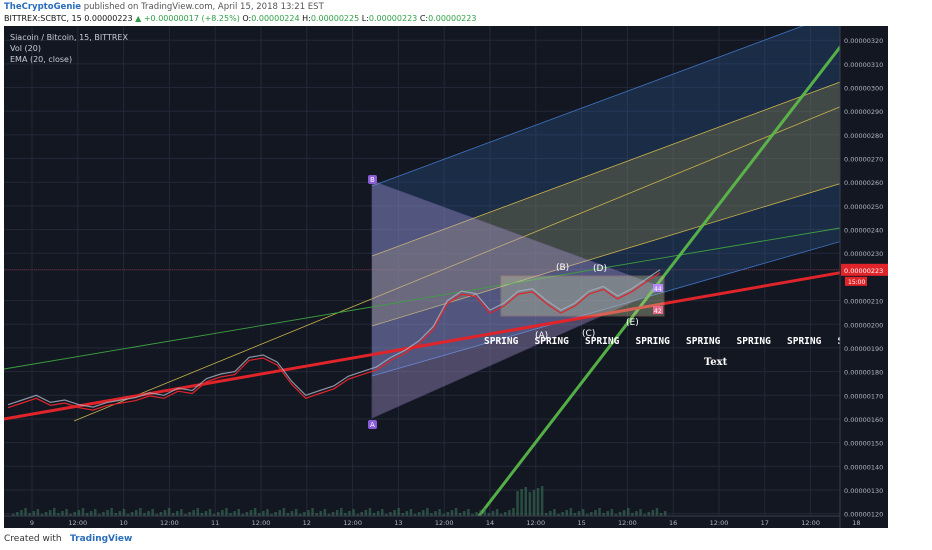 Image resolution: width=932 pixels, height=550 pixels. What do you see at coordinates (101, 539) in the screenshot?
I see `tradingview-logo: TradingView` at bounding box center [101, 539].